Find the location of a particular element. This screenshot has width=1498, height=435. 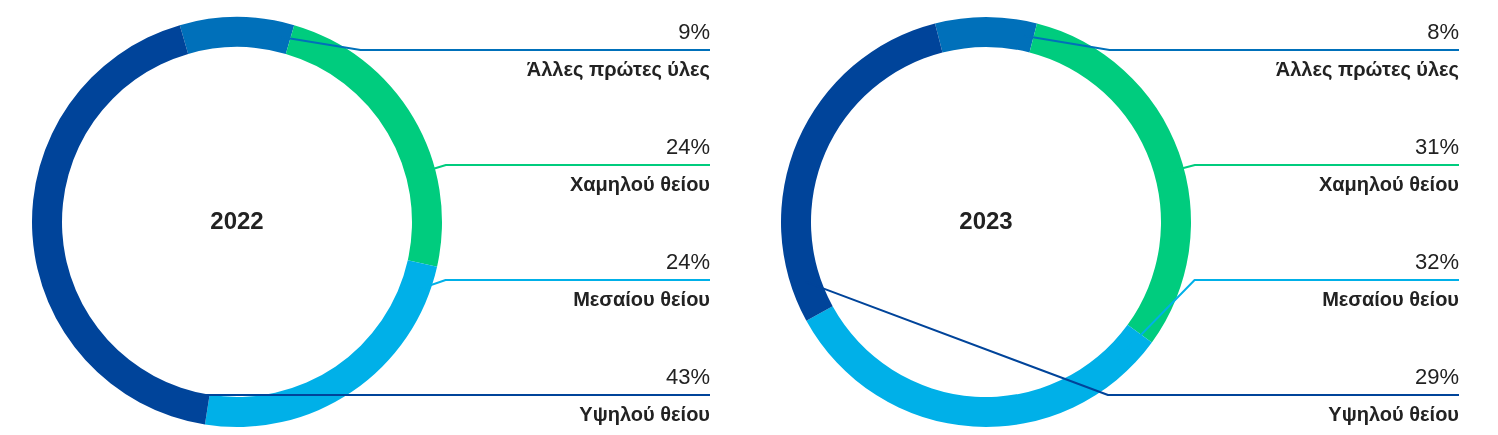

data-label: 31% is located at coordinates (1436, 146).